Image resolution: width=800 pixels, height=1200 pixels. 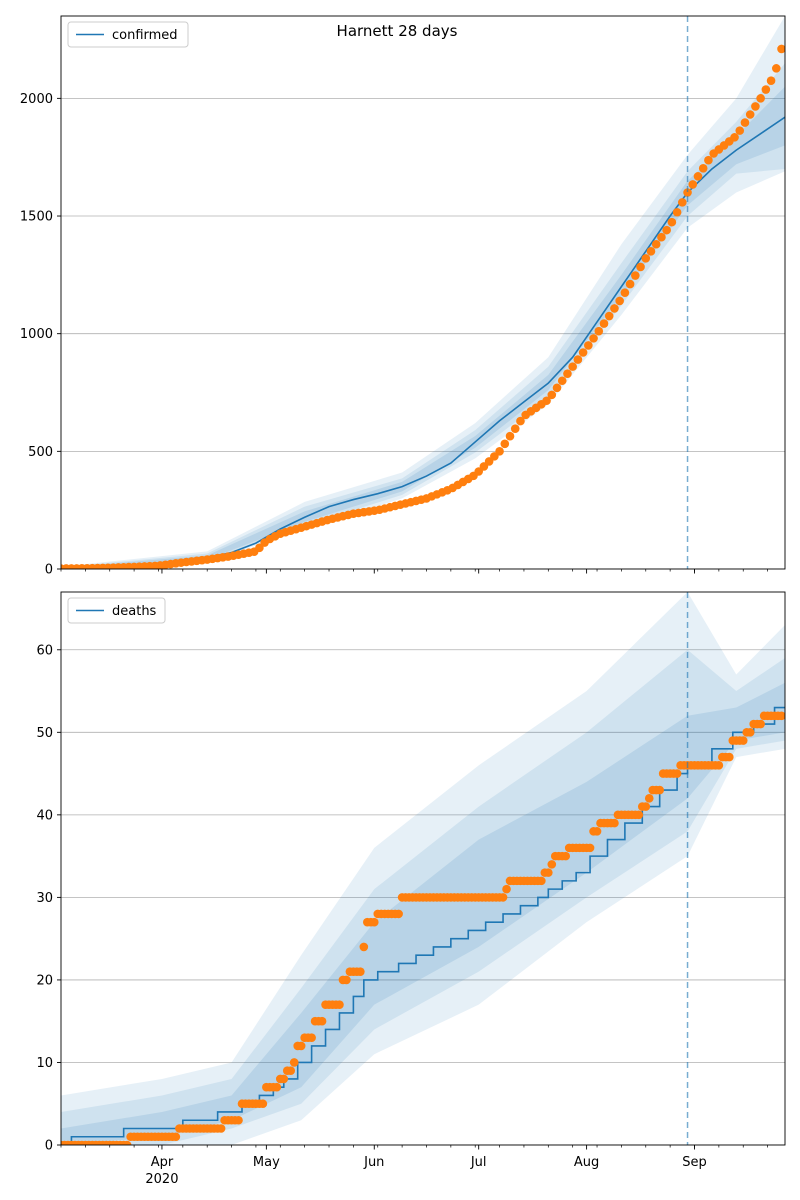 I want to click on y-tick-label: 10, so click(x=44, y=1063).